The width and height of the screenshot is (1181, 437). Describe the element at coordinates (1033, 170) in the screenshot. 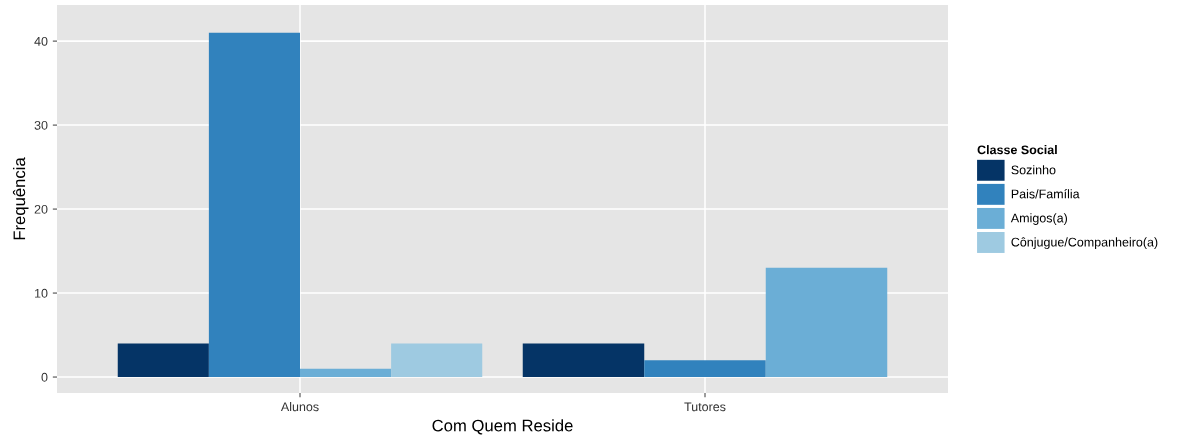

I see `legend-label: Sozinho` at that location.